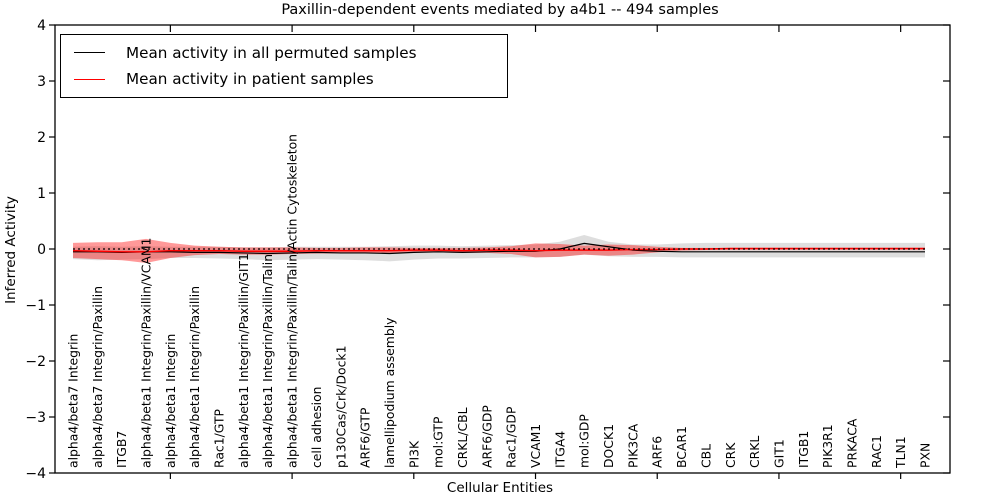 Image resolution: width=1000 pixels, height=500 pixels. I want to click on x-tick-label: Rac1/GTP, so click(219, 438).